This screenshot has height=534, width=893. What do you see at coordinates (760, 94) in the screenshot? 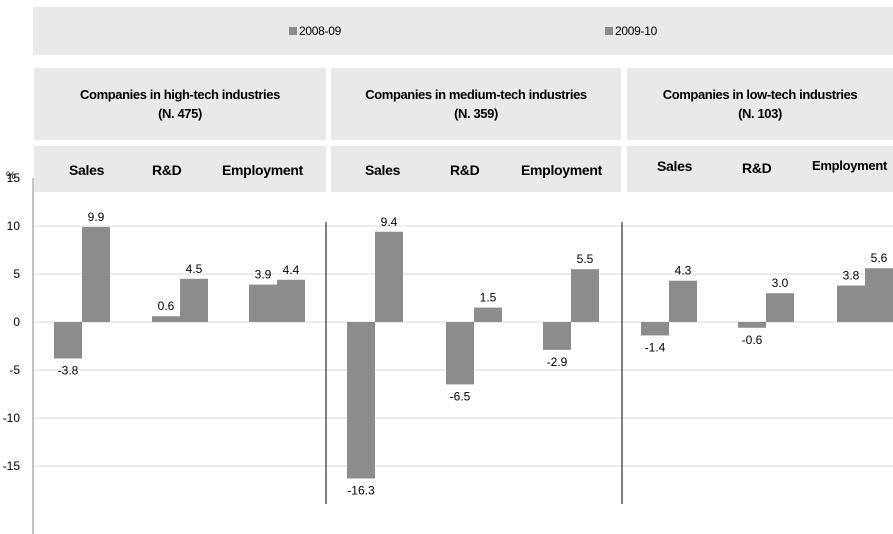
I see `group-title: Companies in low-tech industries` at bounding box center [760, 94].